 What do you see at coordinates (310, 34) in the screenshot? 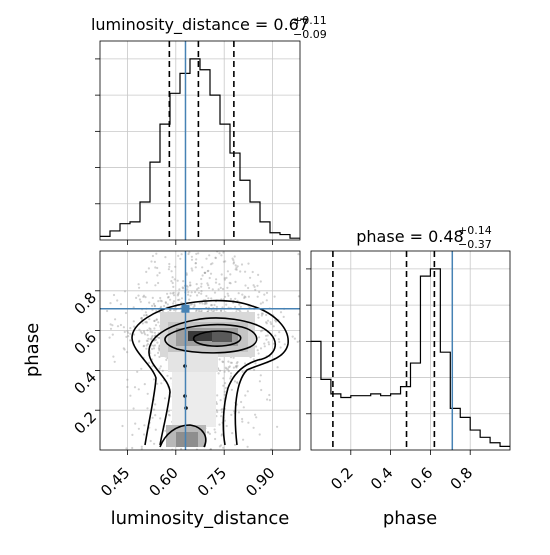
I see `luminosity-distance-title-minus: −0.09` at bounding box center [310, 34].